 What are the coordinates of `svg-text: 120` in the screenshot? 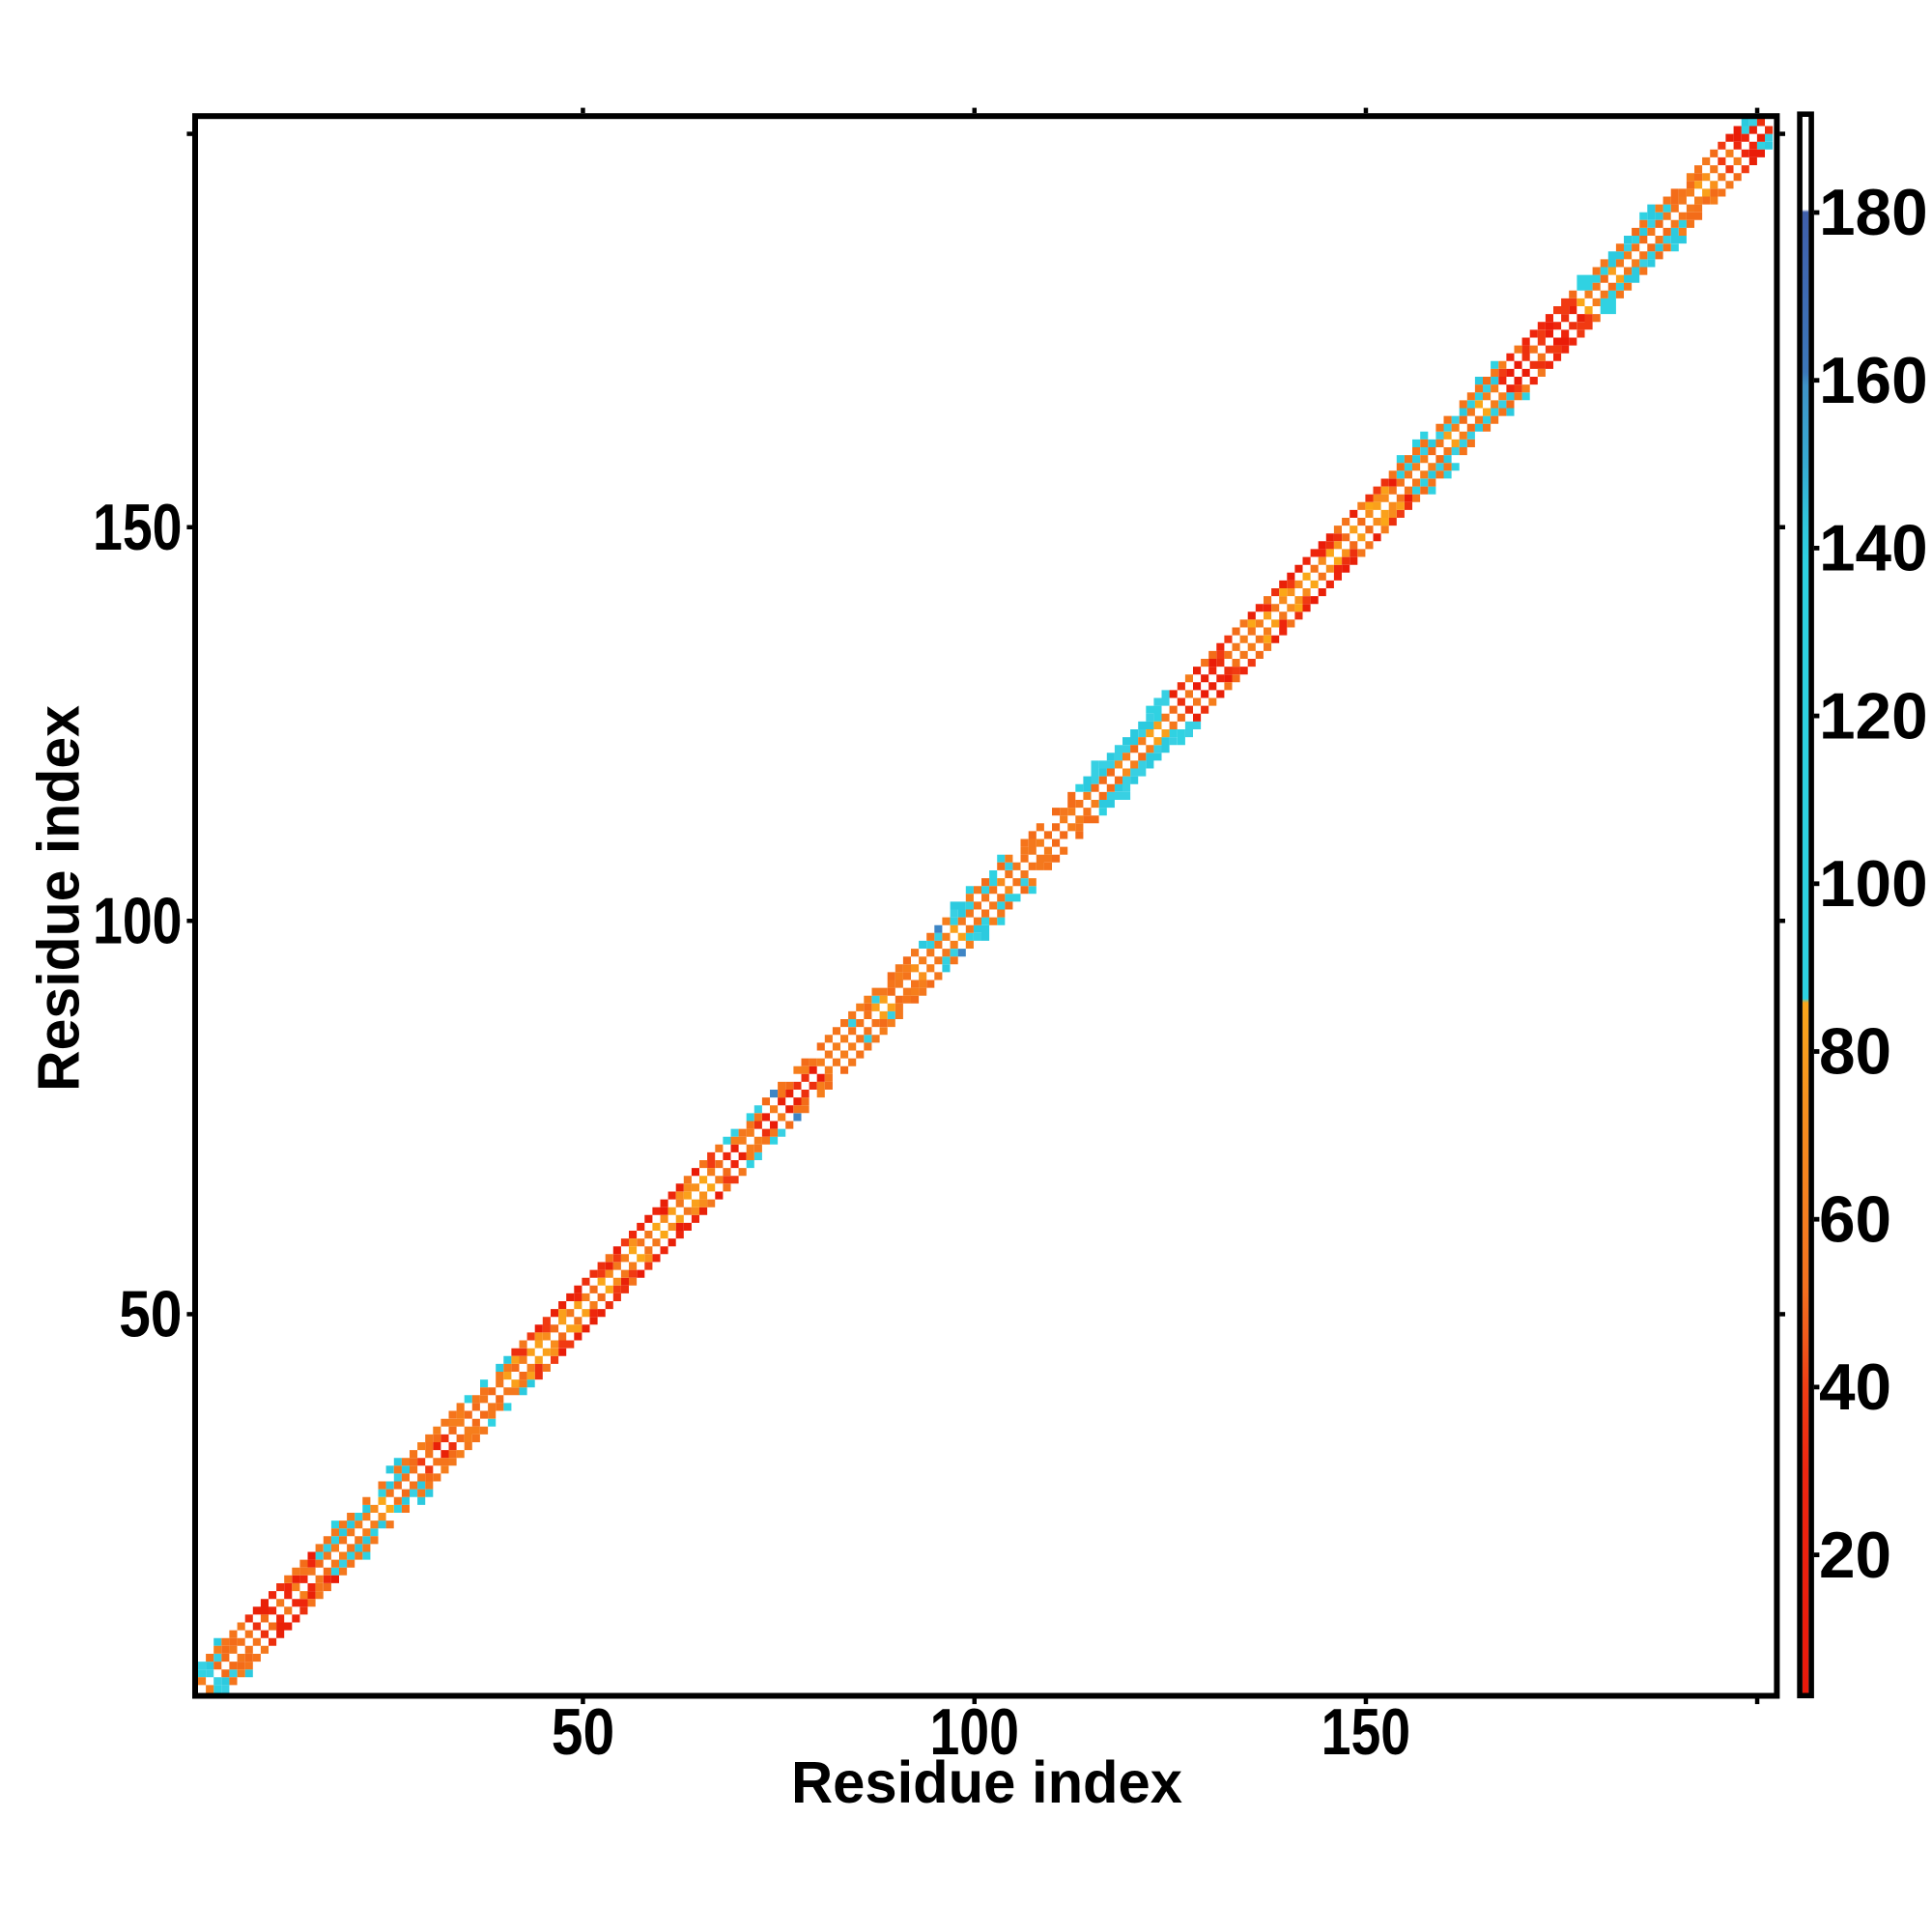 It's located at (1873, 716).